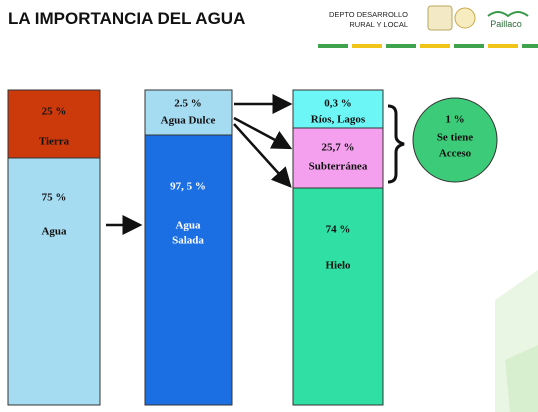 This screenshot has width=538, height=412. I want to click on header-rule, so click(428, 46).